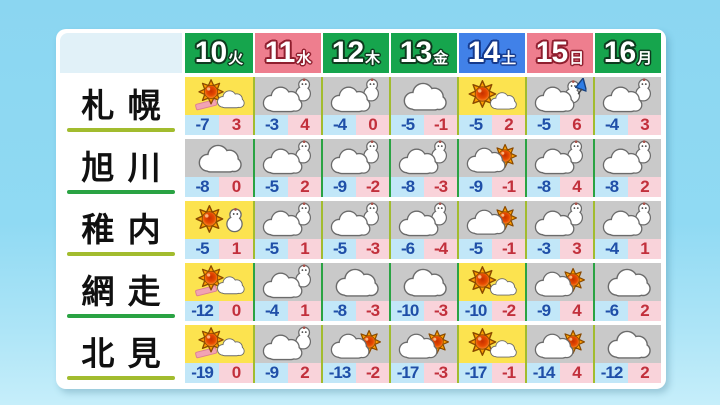  I want to click on forecast-cell: -6 2, so click(627, 292).